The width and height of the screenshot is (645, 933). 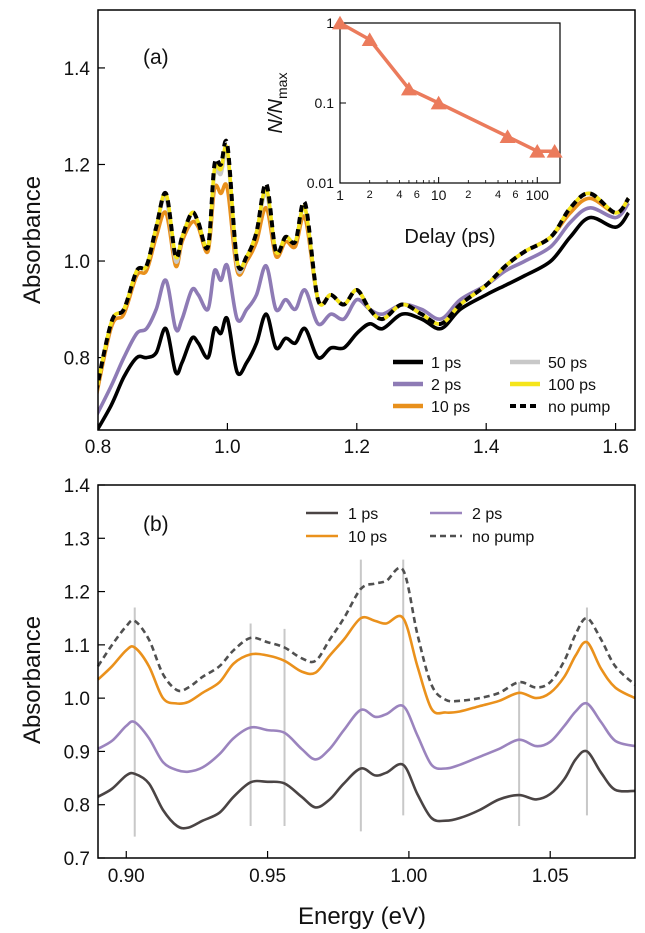 What do you see at coordinates (77, 486) in the screenshot?
I see `panel-b-y-tick-label: 1.4` at bounding box center [77, 486].